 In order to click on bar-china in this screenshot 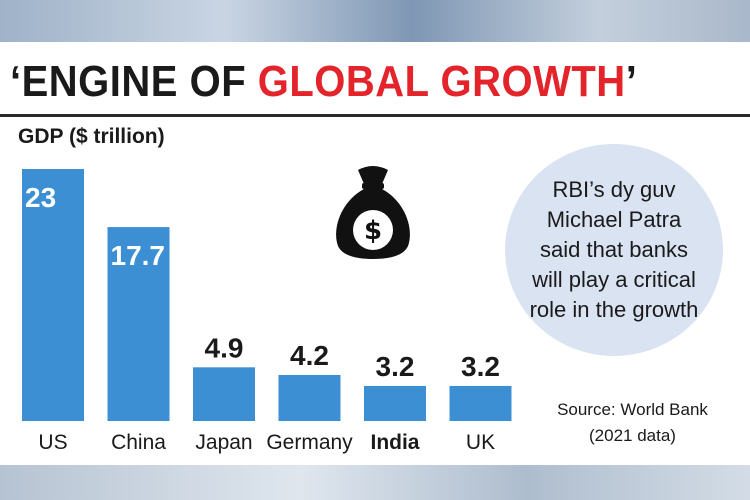, I will do `click(138, 324)`.